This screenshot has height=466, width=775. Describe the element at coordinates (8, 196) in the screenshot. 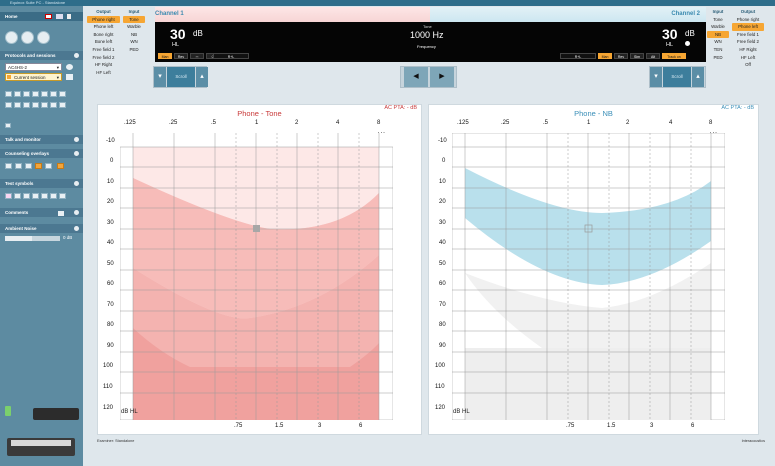

I see `symbol-1-icon` at that location.